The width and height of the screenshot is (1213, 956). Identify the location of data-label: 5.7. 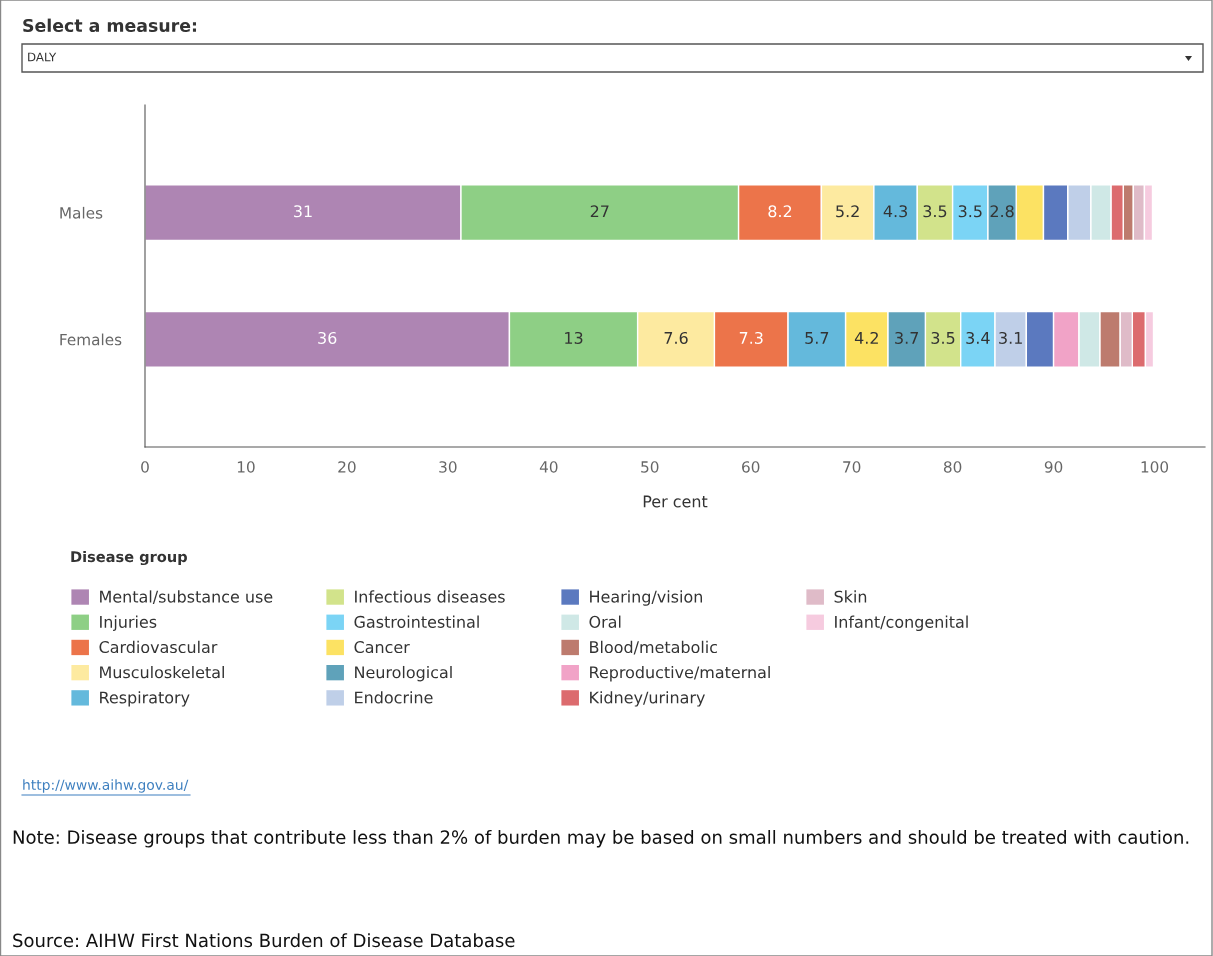
(817, 338).